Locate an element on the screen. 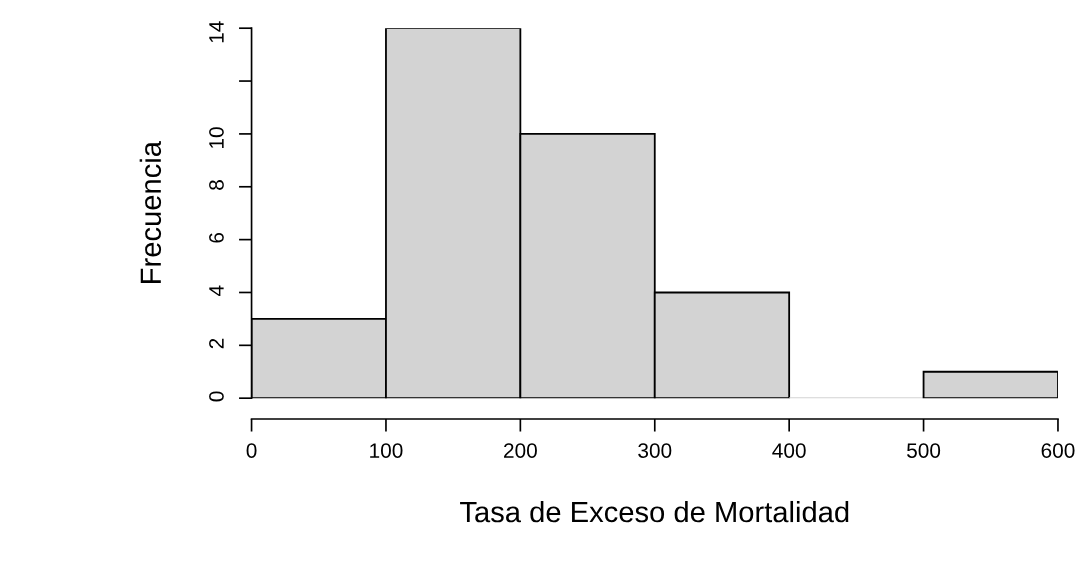  y-tick-label: 8 is located at coordinates (216, 185).